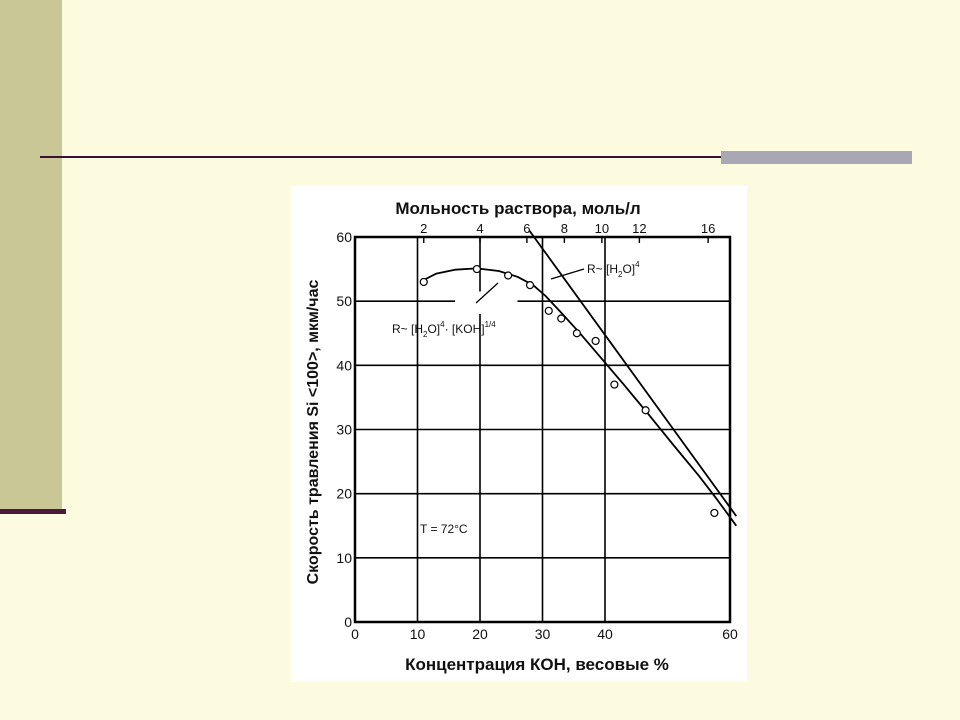 The width and height of the screenshot is (960, 720). What do you see at coordinates (344, 430) in the screenshot?
I see `y-tick-label: 30` at bounding box center [344, 430].